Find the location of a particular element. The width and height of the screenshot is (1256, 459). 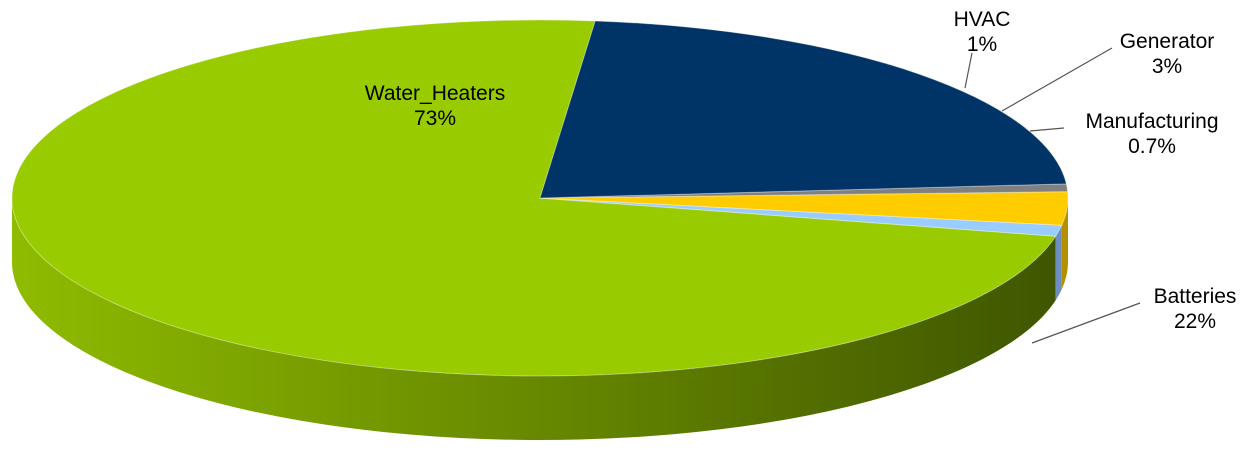

slice-generator is located at coordinates (804, 208).